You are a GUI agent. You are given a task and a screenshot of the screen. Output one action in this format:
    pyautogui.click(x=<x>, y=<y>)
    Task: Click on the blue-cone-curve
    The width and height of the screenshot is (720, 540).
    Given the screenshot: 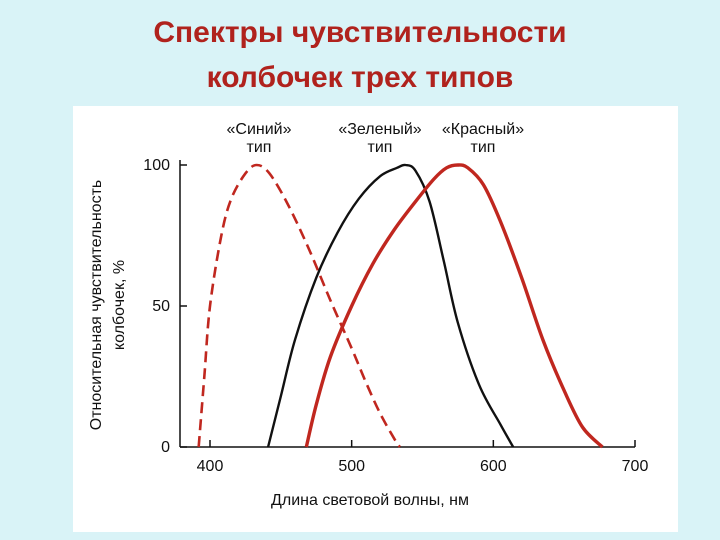 What is the action you would take?
    pyautogui.click(x=299, y=305)
    